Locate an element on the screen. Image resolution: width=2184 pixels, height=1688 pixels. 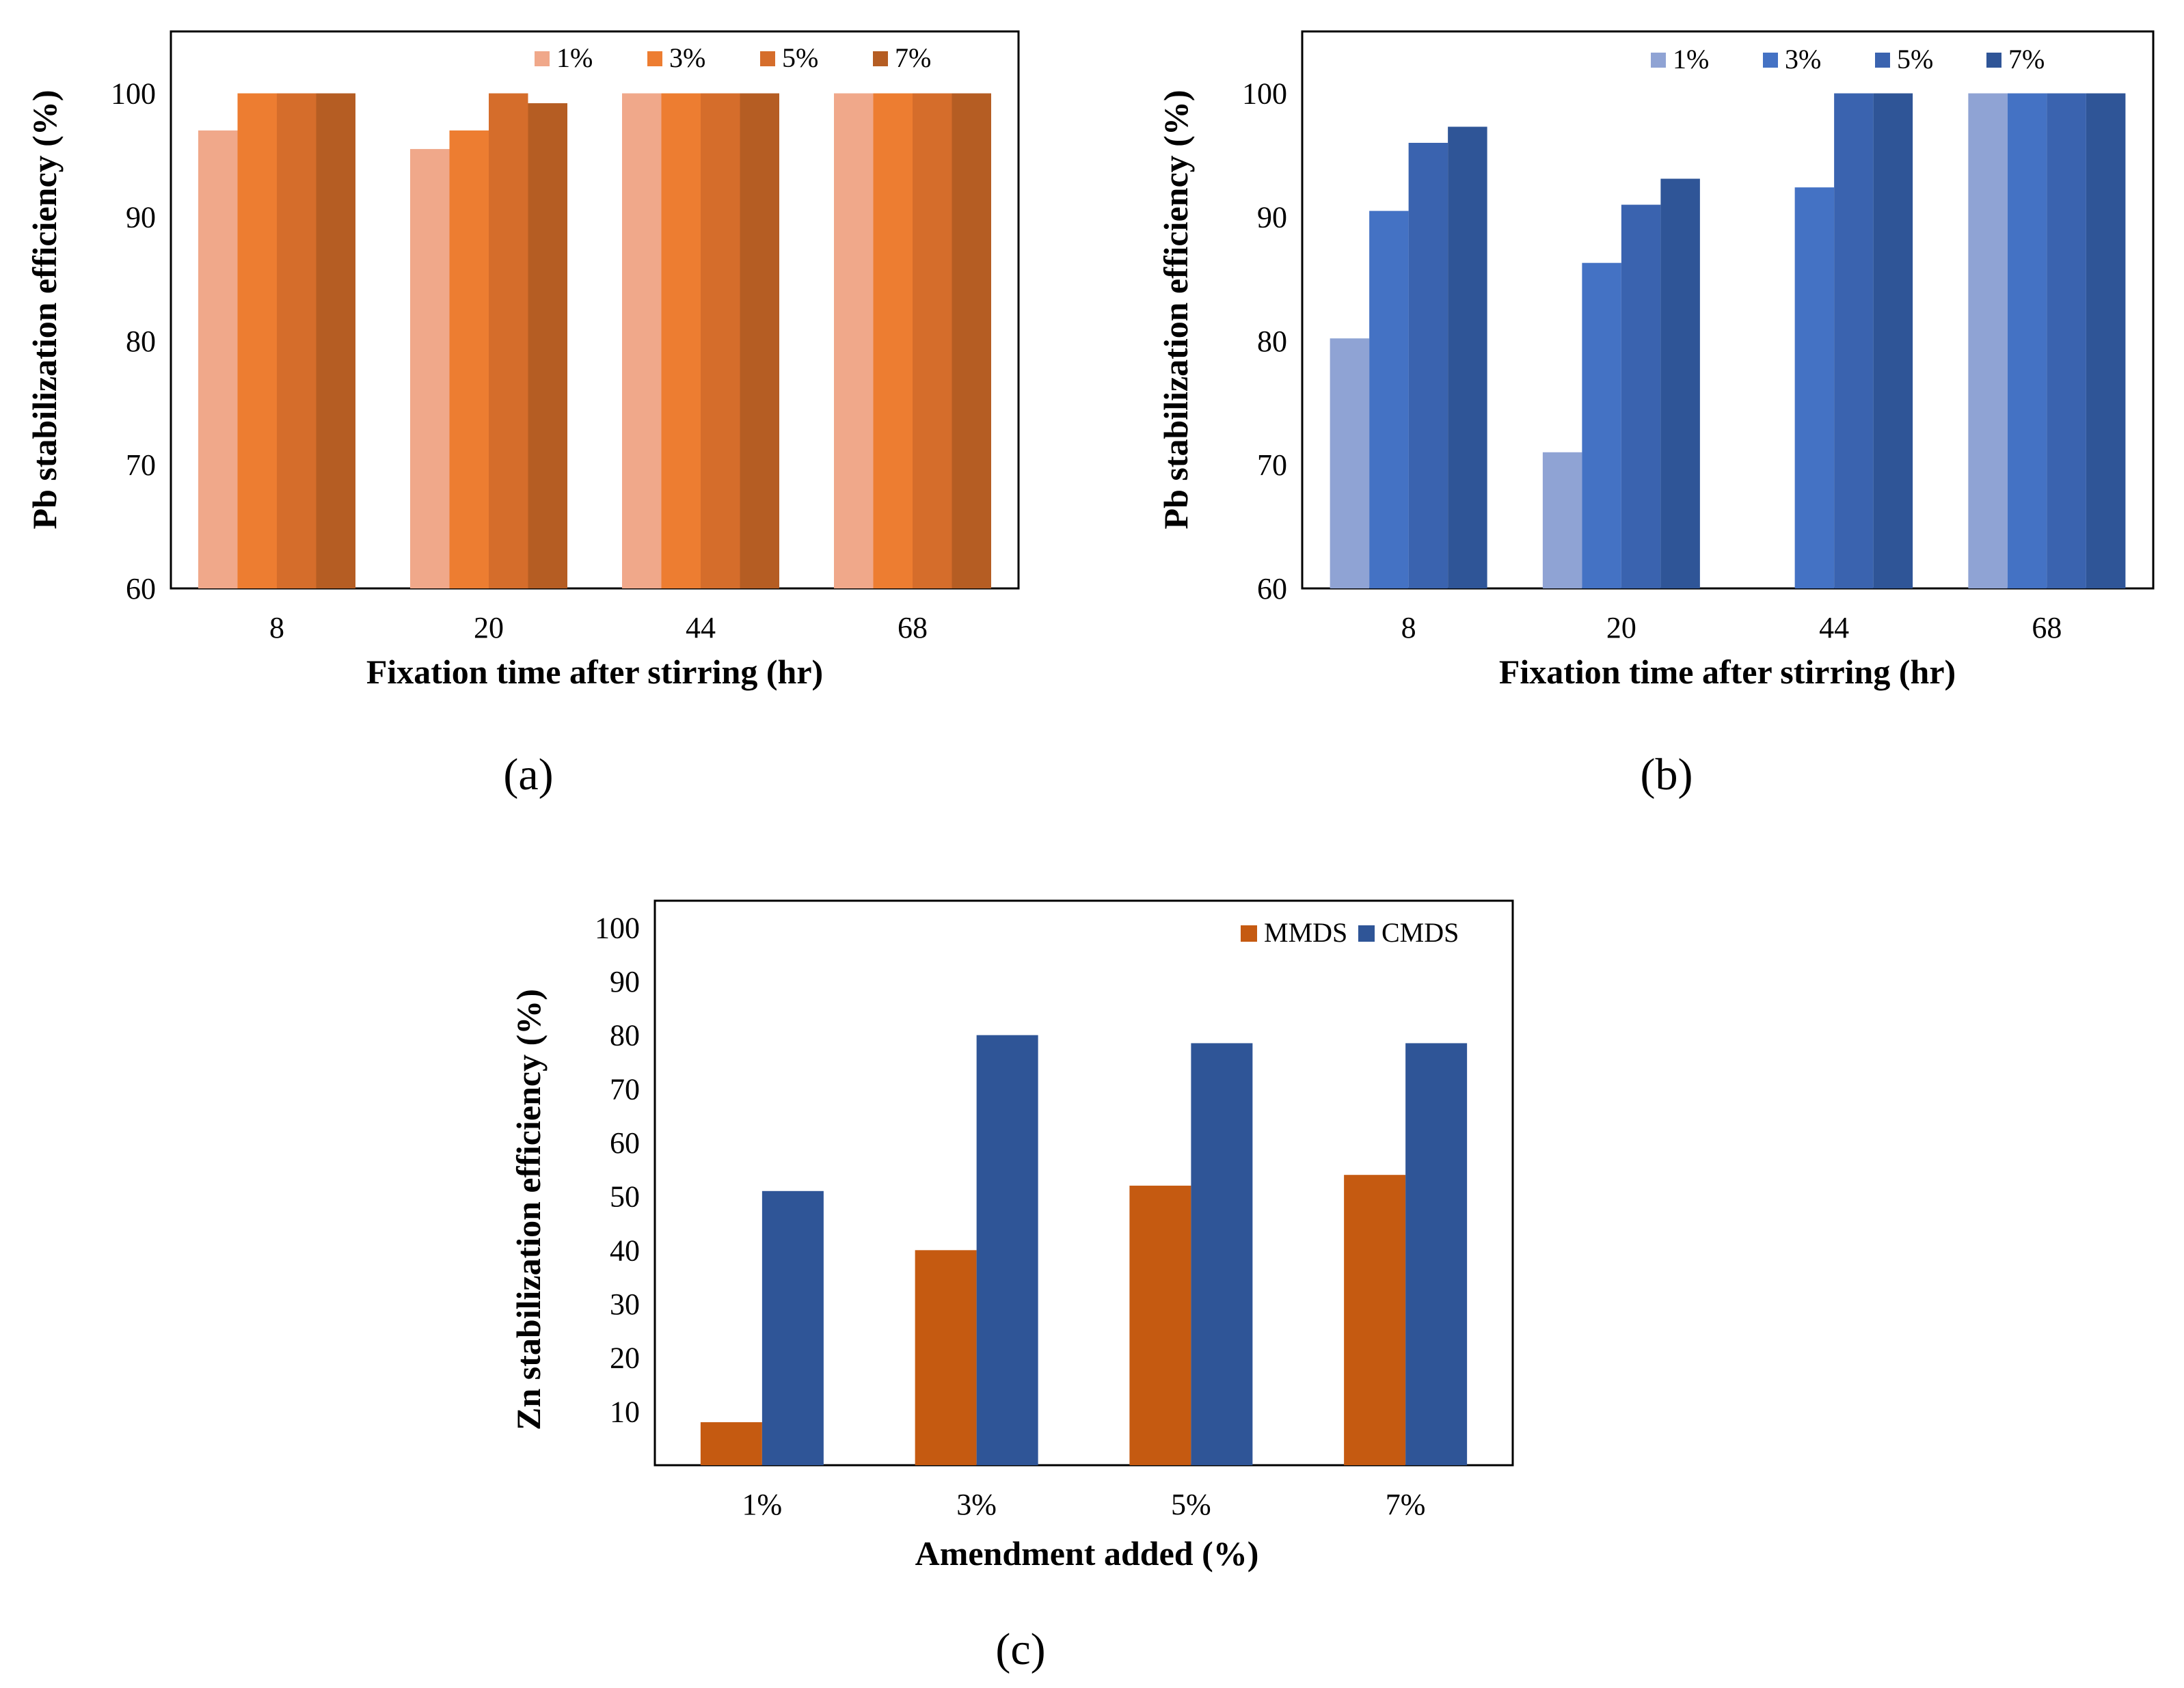
bars-a is located at coordinates (594, 341).